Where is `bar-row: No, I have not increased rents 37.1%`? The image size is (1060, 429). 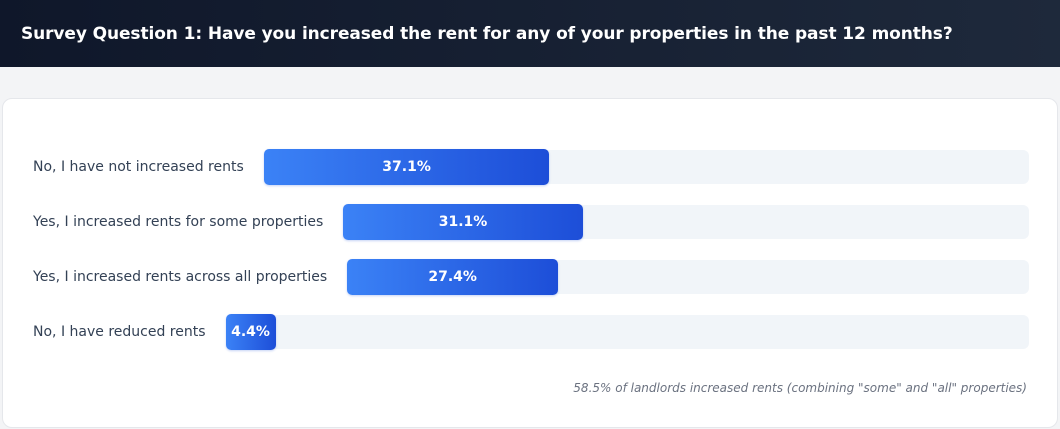
bar-row: No, I have not increased rents 37.1% is located at coordinates (530, 167).